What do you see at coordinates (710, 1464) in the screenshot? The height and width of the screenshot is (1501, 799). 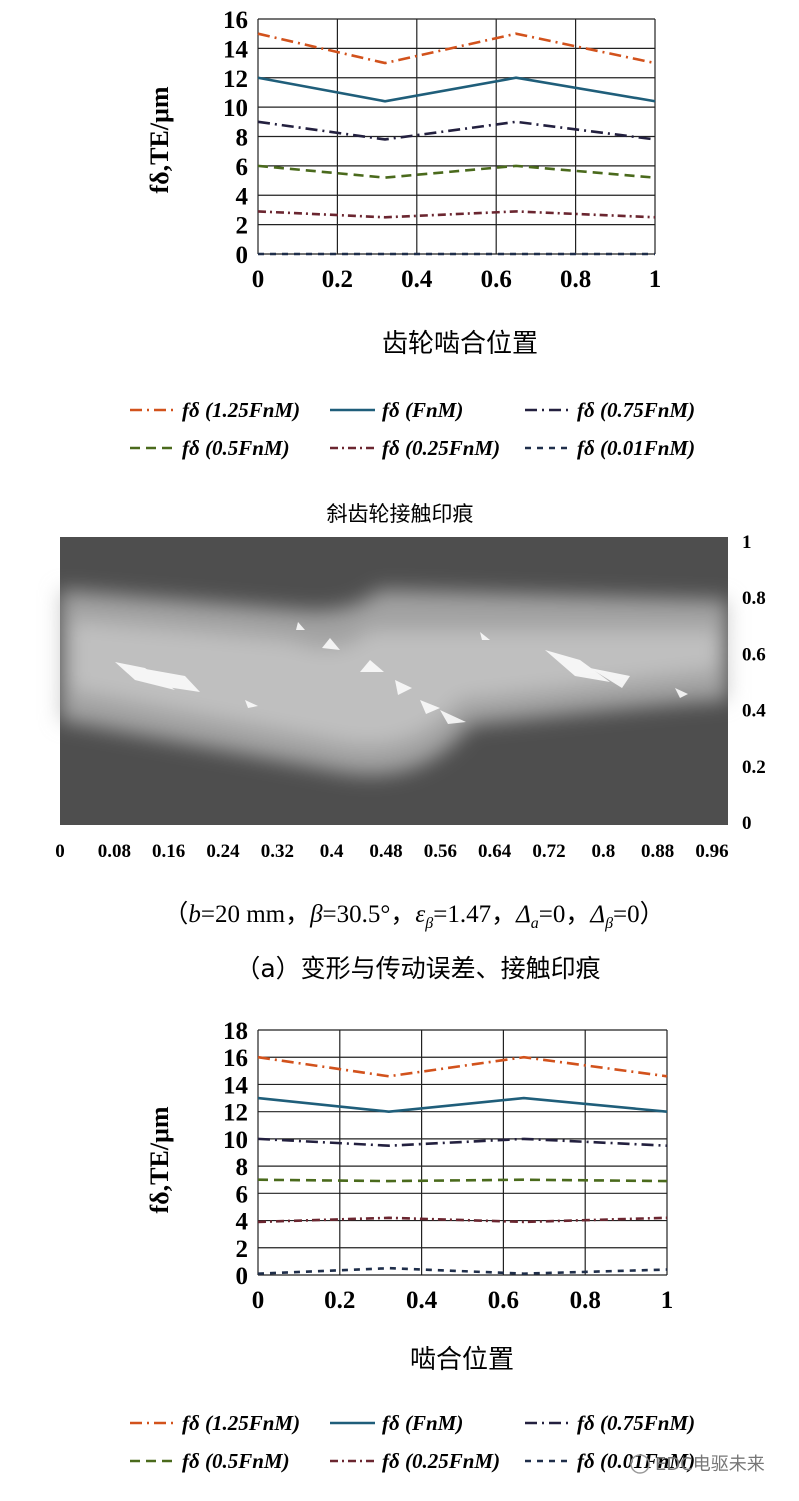 I see `watermark-text: EDC电驱未来` at bounding box center [710, 1464].